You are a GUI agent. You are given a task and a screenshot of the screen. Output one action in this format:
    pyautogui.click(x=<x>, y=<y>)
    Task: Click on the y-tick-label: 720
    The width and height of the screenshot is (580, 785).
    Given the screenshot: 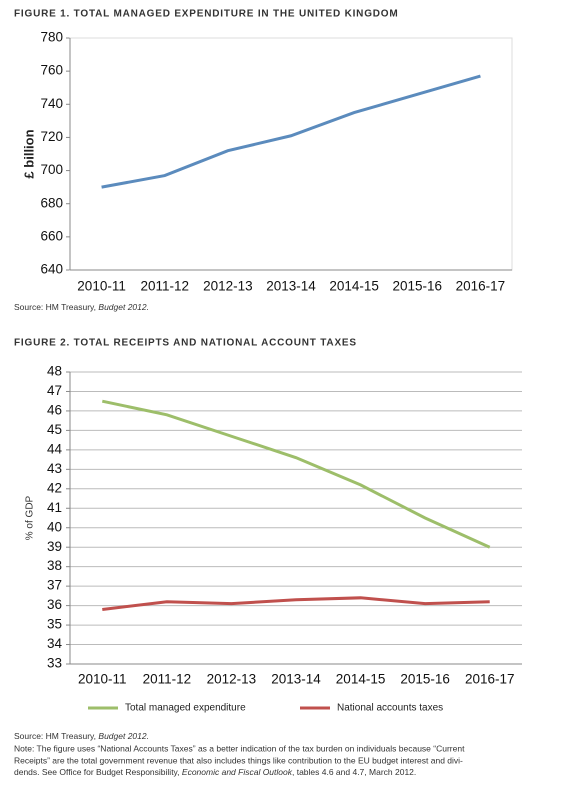 What is the action you would take?
    pyautogui.click(x=51, y=136)
    